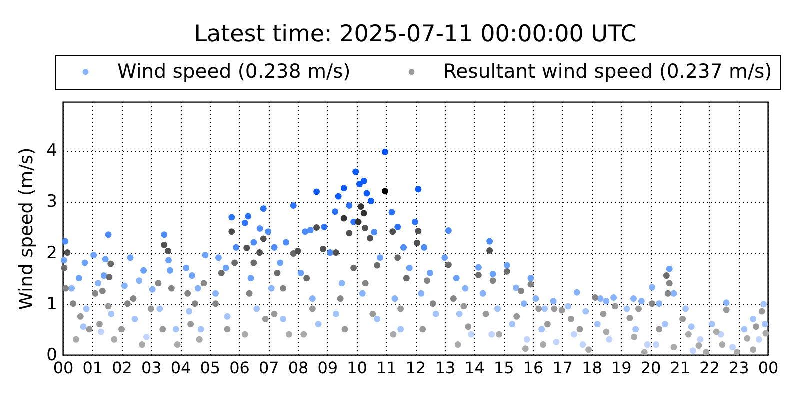 The width and height of the screenshot is (800, 400). Describe the element at coordinates (52, 304) in the screenshot. I see `y-tick-label: 1` at that location.